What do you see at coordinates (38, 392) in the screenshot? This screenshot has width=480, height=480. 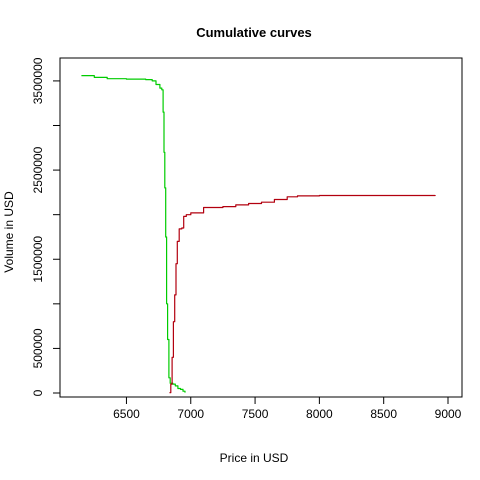 I see `y-tick-label: 0` at bounding box center [38, 392].